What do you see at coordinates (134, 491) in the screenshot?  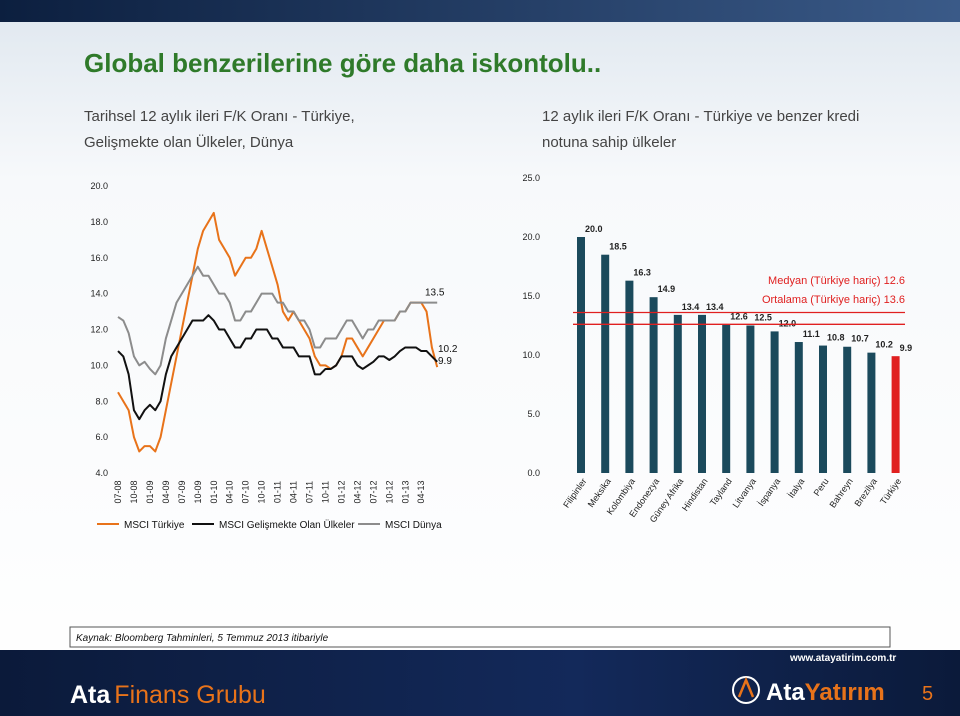 I see `x-tick-label: 10-08` at bounding box center [134, 491].